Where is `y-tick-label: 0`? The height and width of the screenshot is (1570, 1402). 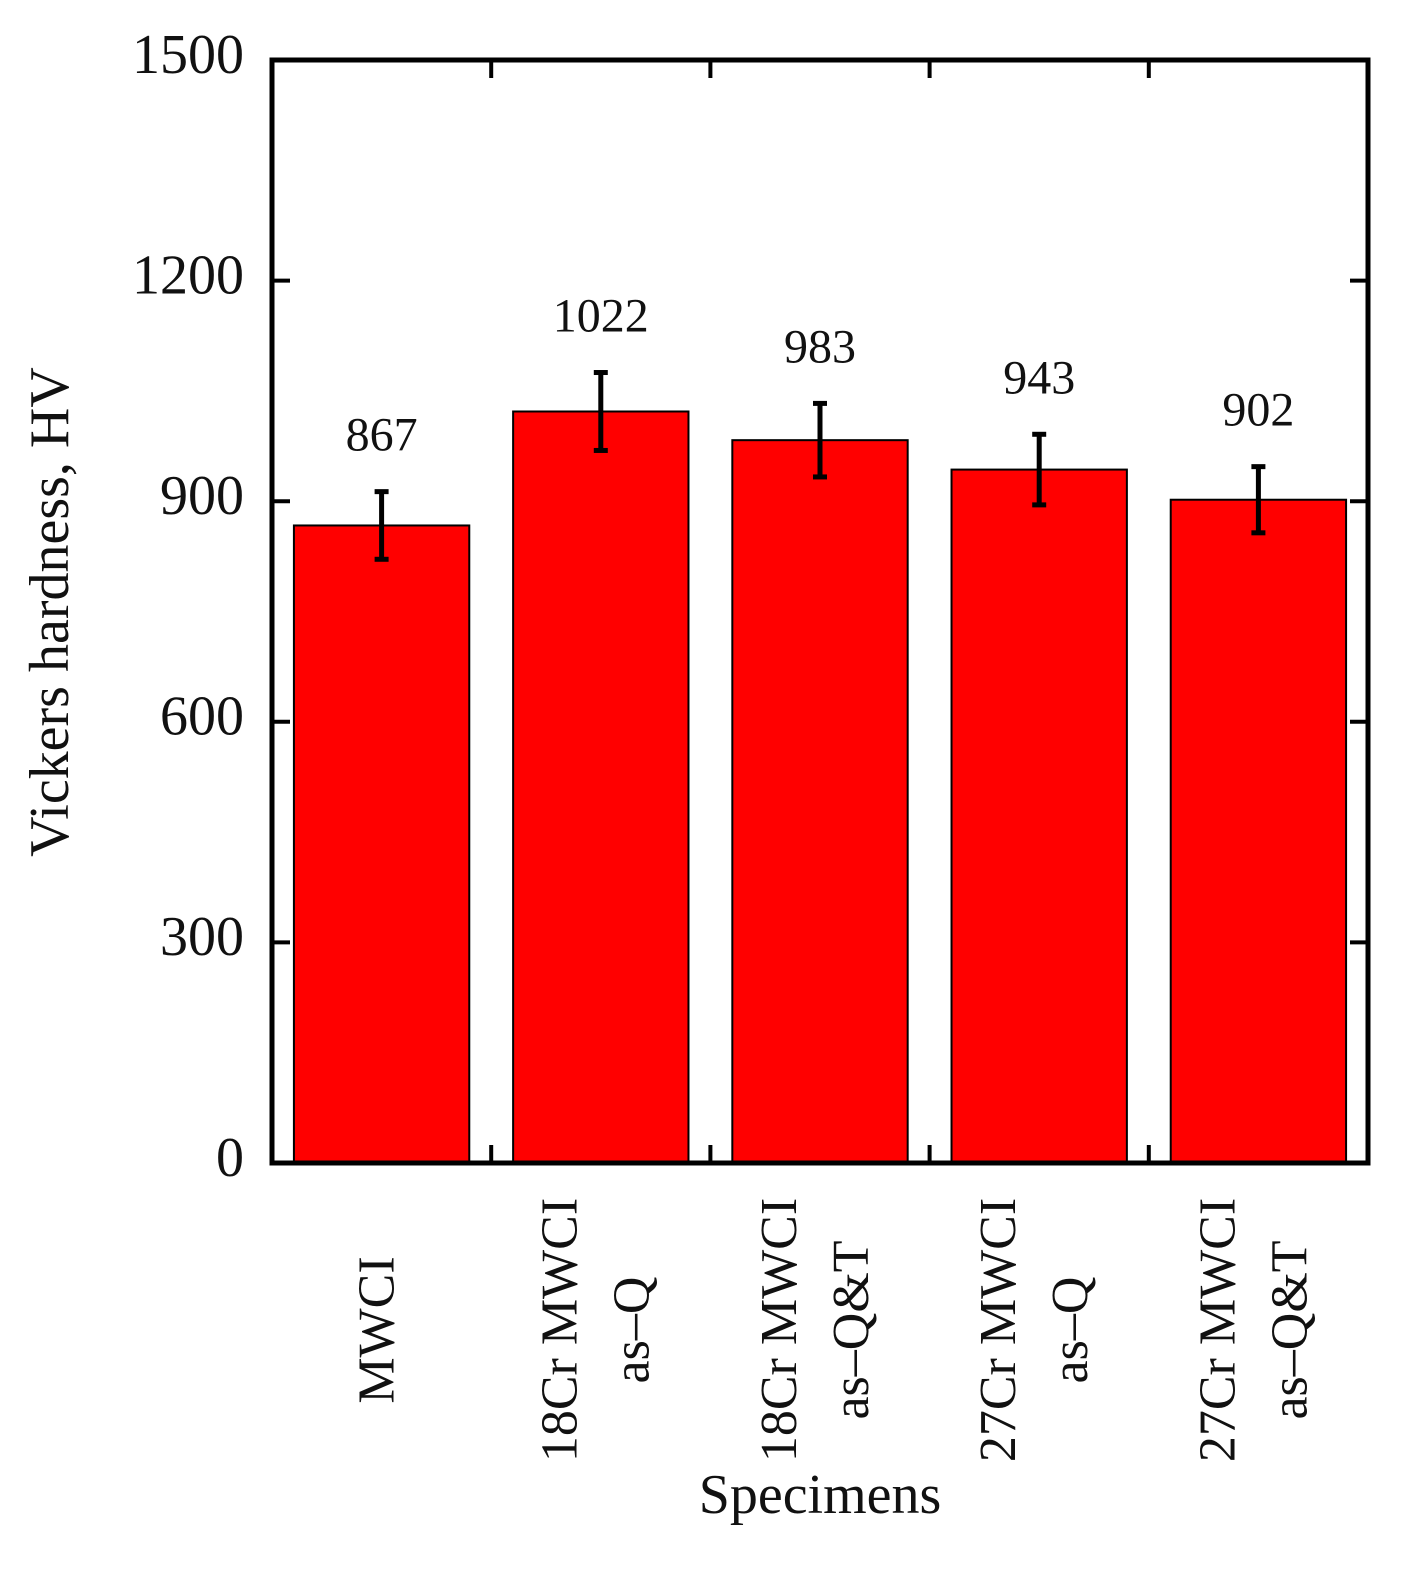 y-tick-label: 0 is located at coordinates (230, 1158).